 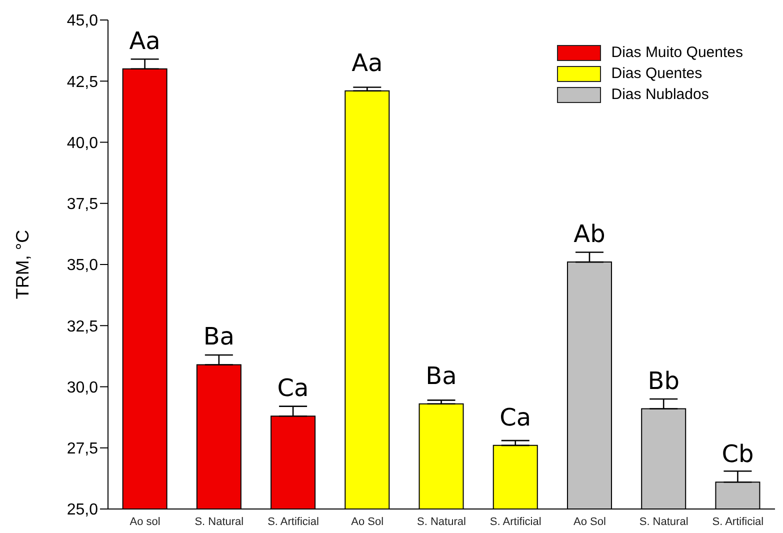 I want to click on y-tick-label: 32,5, so click(x=82, y=327).